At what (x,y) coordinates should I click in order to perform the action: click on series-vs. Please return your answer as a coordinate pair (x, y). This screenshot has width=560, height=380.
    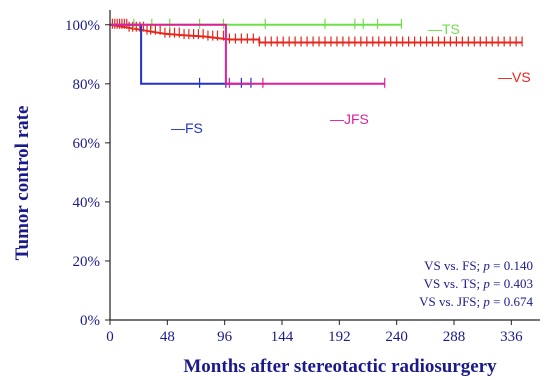
    Looking at the image, I should click on (316, 32).